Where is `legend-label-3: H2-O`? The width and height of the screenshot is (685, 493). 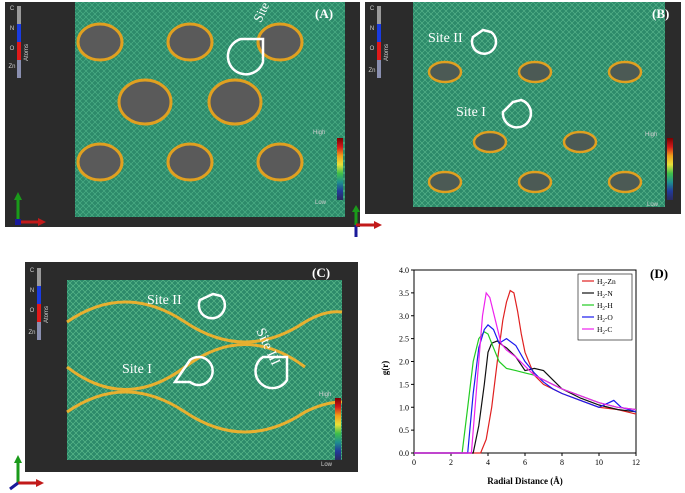
legend-label-3: H2-O is located at coordinates (605, 318).